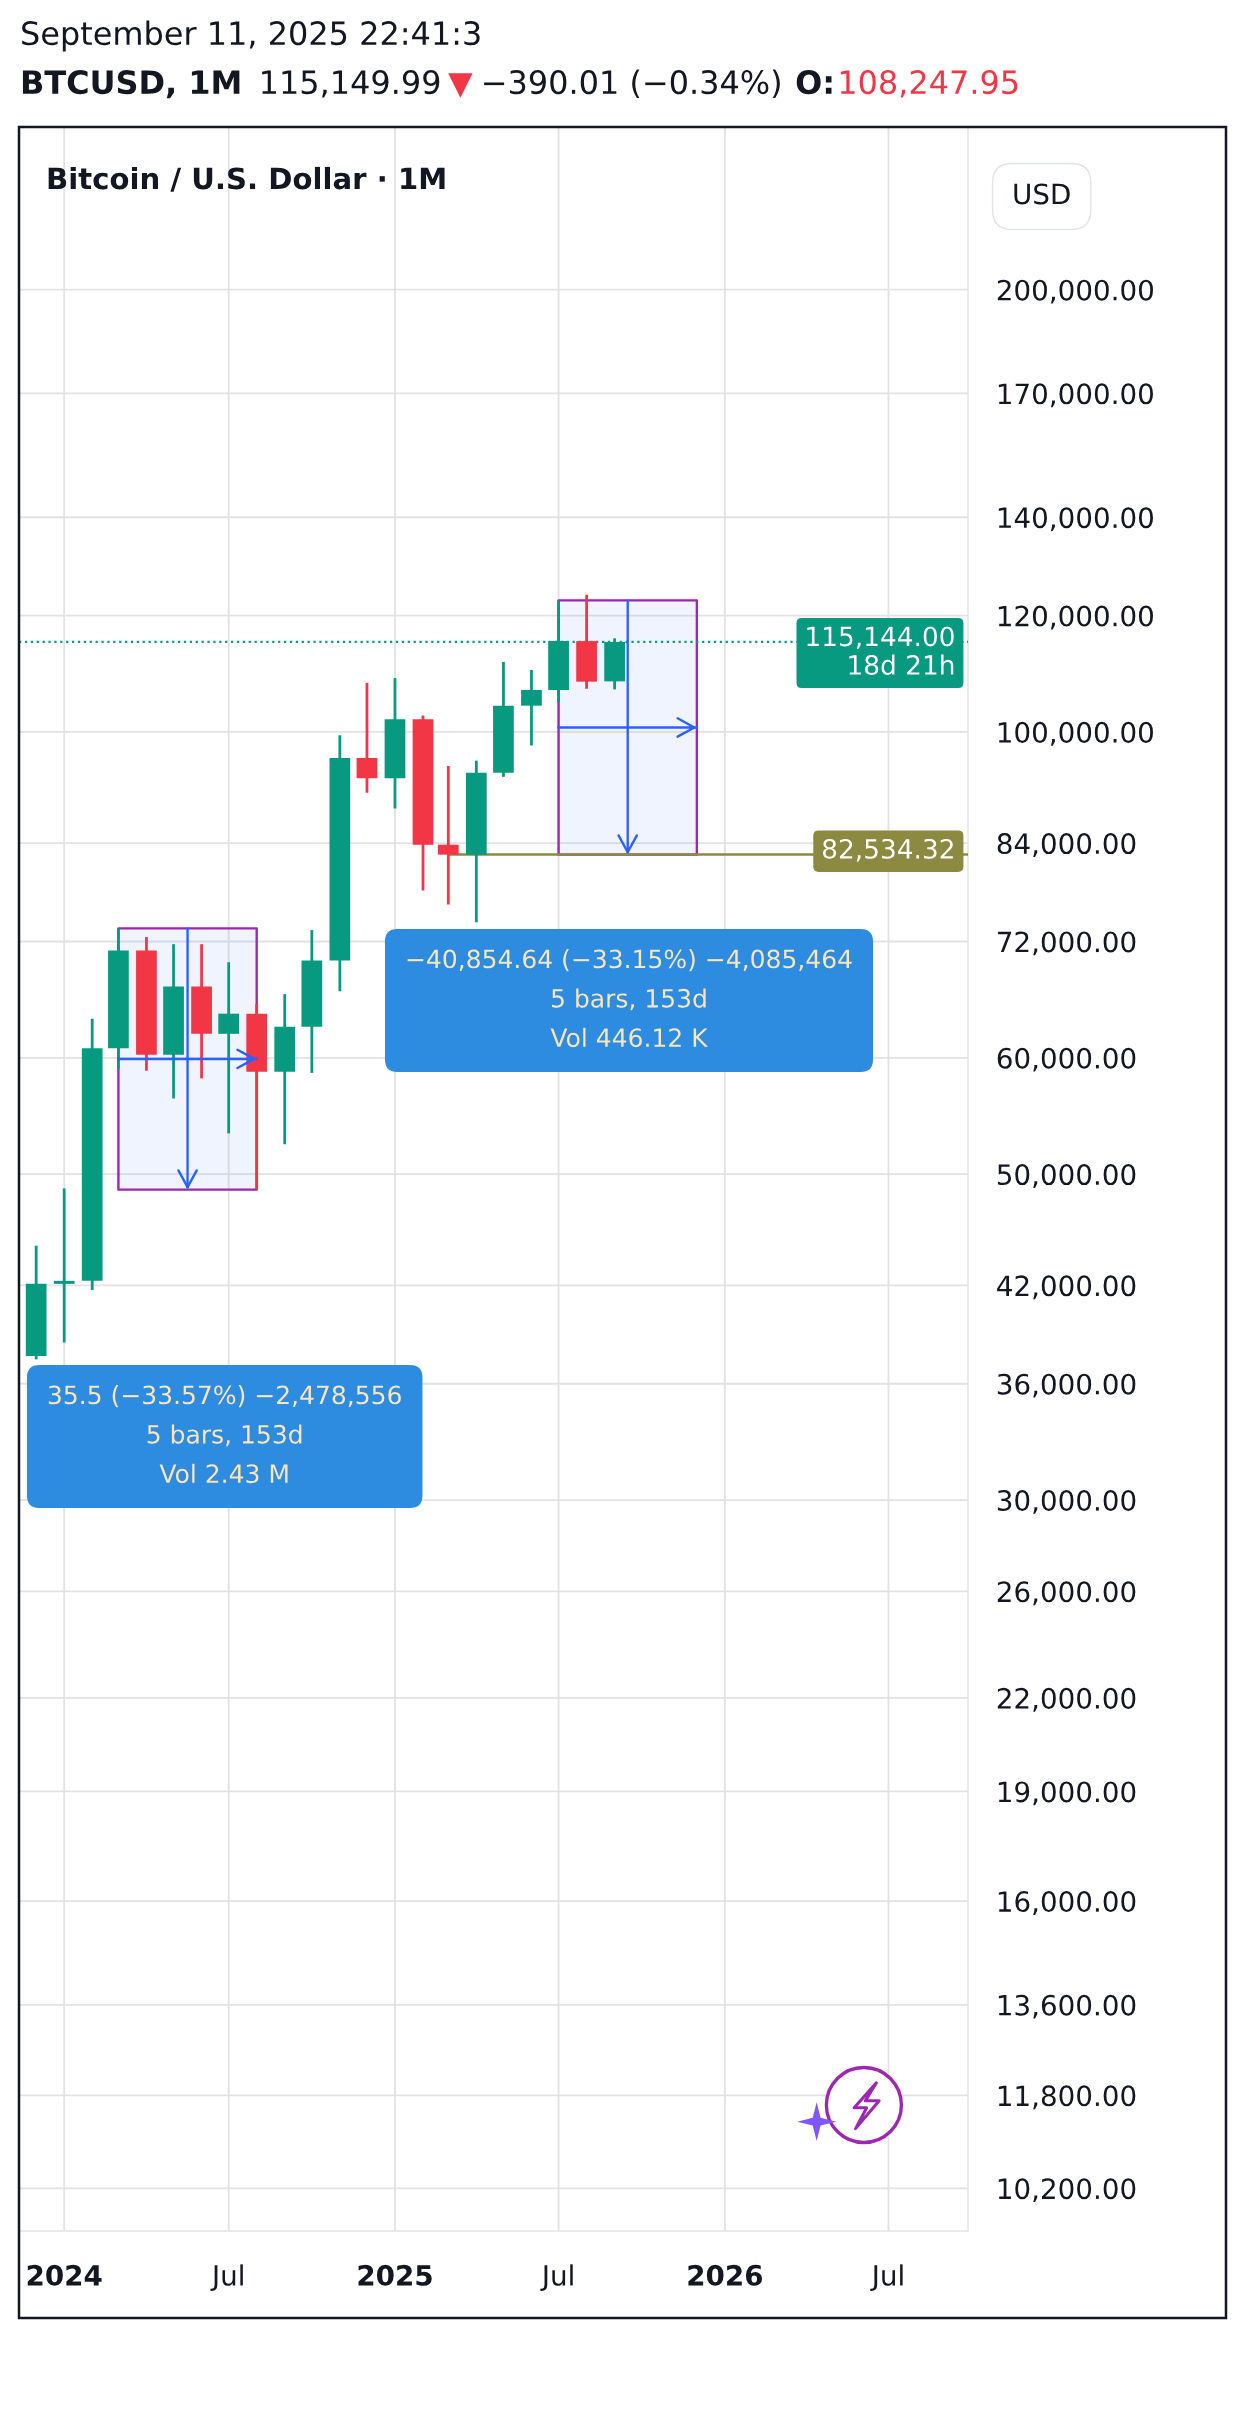 Image resolution: width=1248 pixels, height=2430 pixels. I want to click on text: −390.01 (−0.34%), so click(632, 84).